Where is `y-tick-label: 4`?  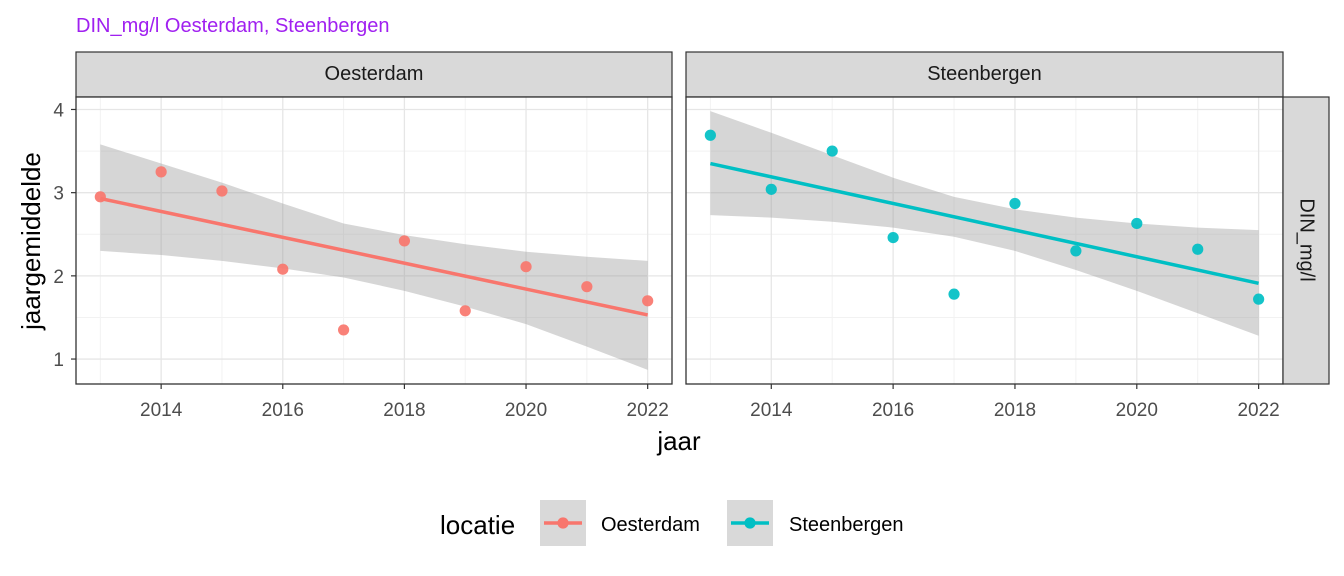
y-tick-label: 4 is located at coordinates (58, 110).